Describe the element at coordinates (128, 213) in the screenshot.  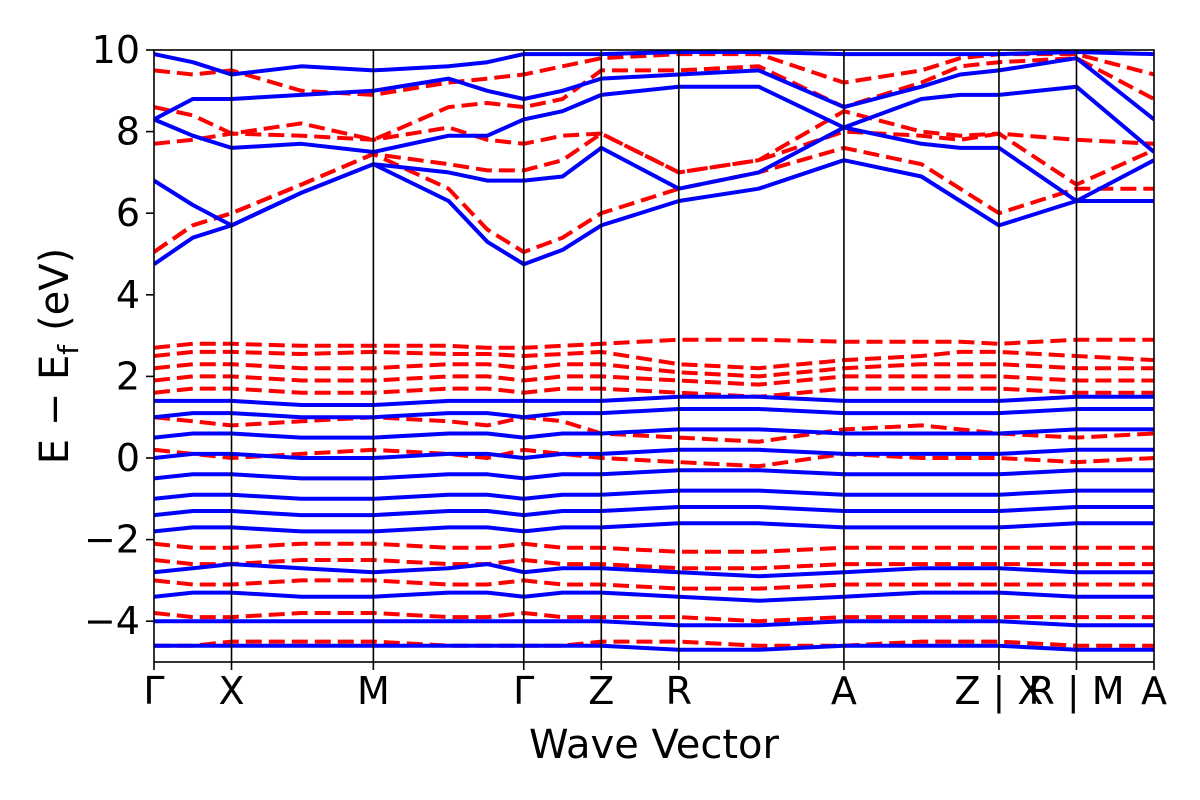
I see `y-tick-label: 6` at that location.